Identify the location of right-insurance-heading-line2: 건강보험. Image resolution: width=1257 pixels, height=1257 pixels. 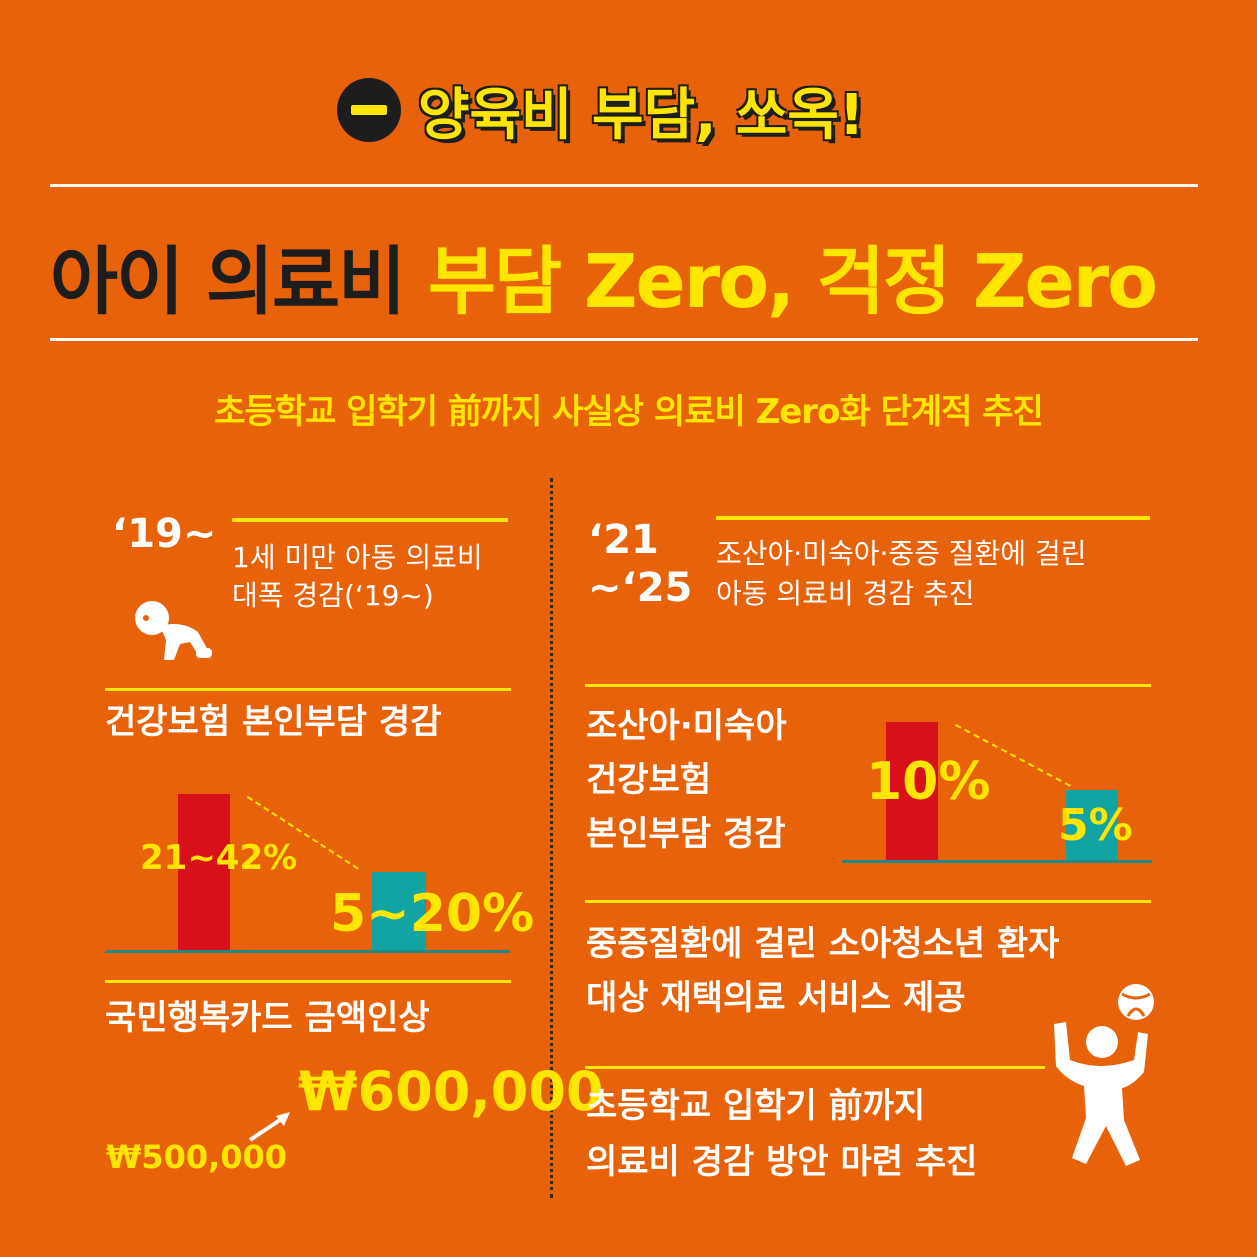
(649, 780).